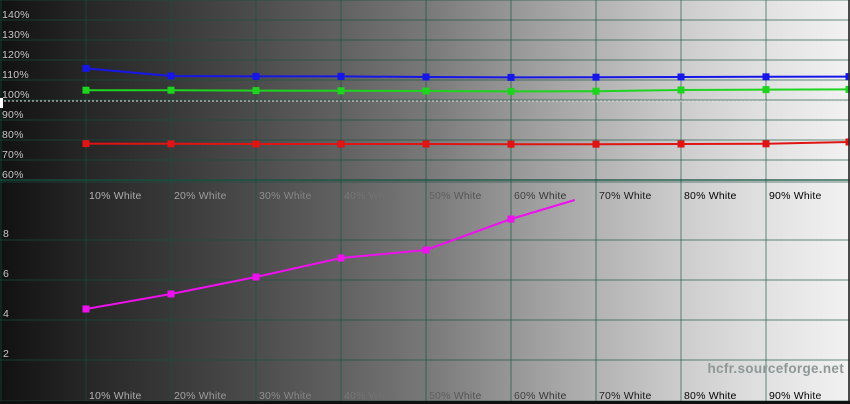 Image resolution: width=850 pixels, height=404 pixels. I want to click on y-axis-label: 140%, so click(16, 15).